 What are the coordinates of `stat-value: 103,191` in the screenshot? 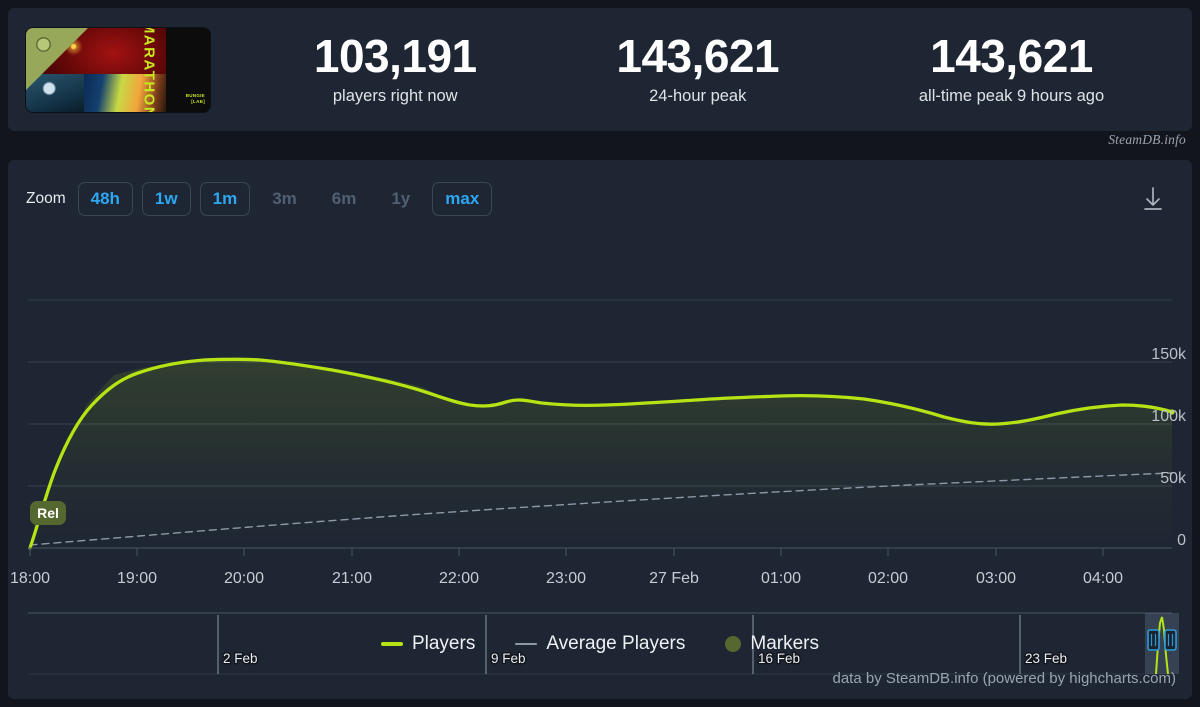 It's located at (395, 56).